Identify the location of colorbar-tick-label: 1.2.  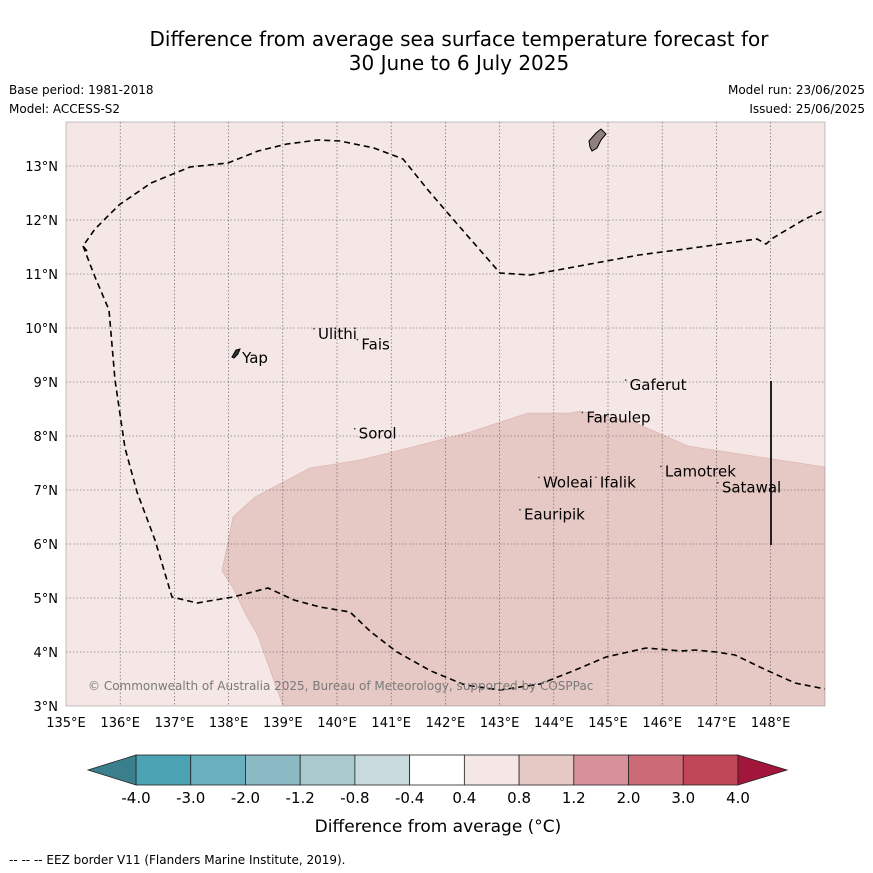
(574, 798).